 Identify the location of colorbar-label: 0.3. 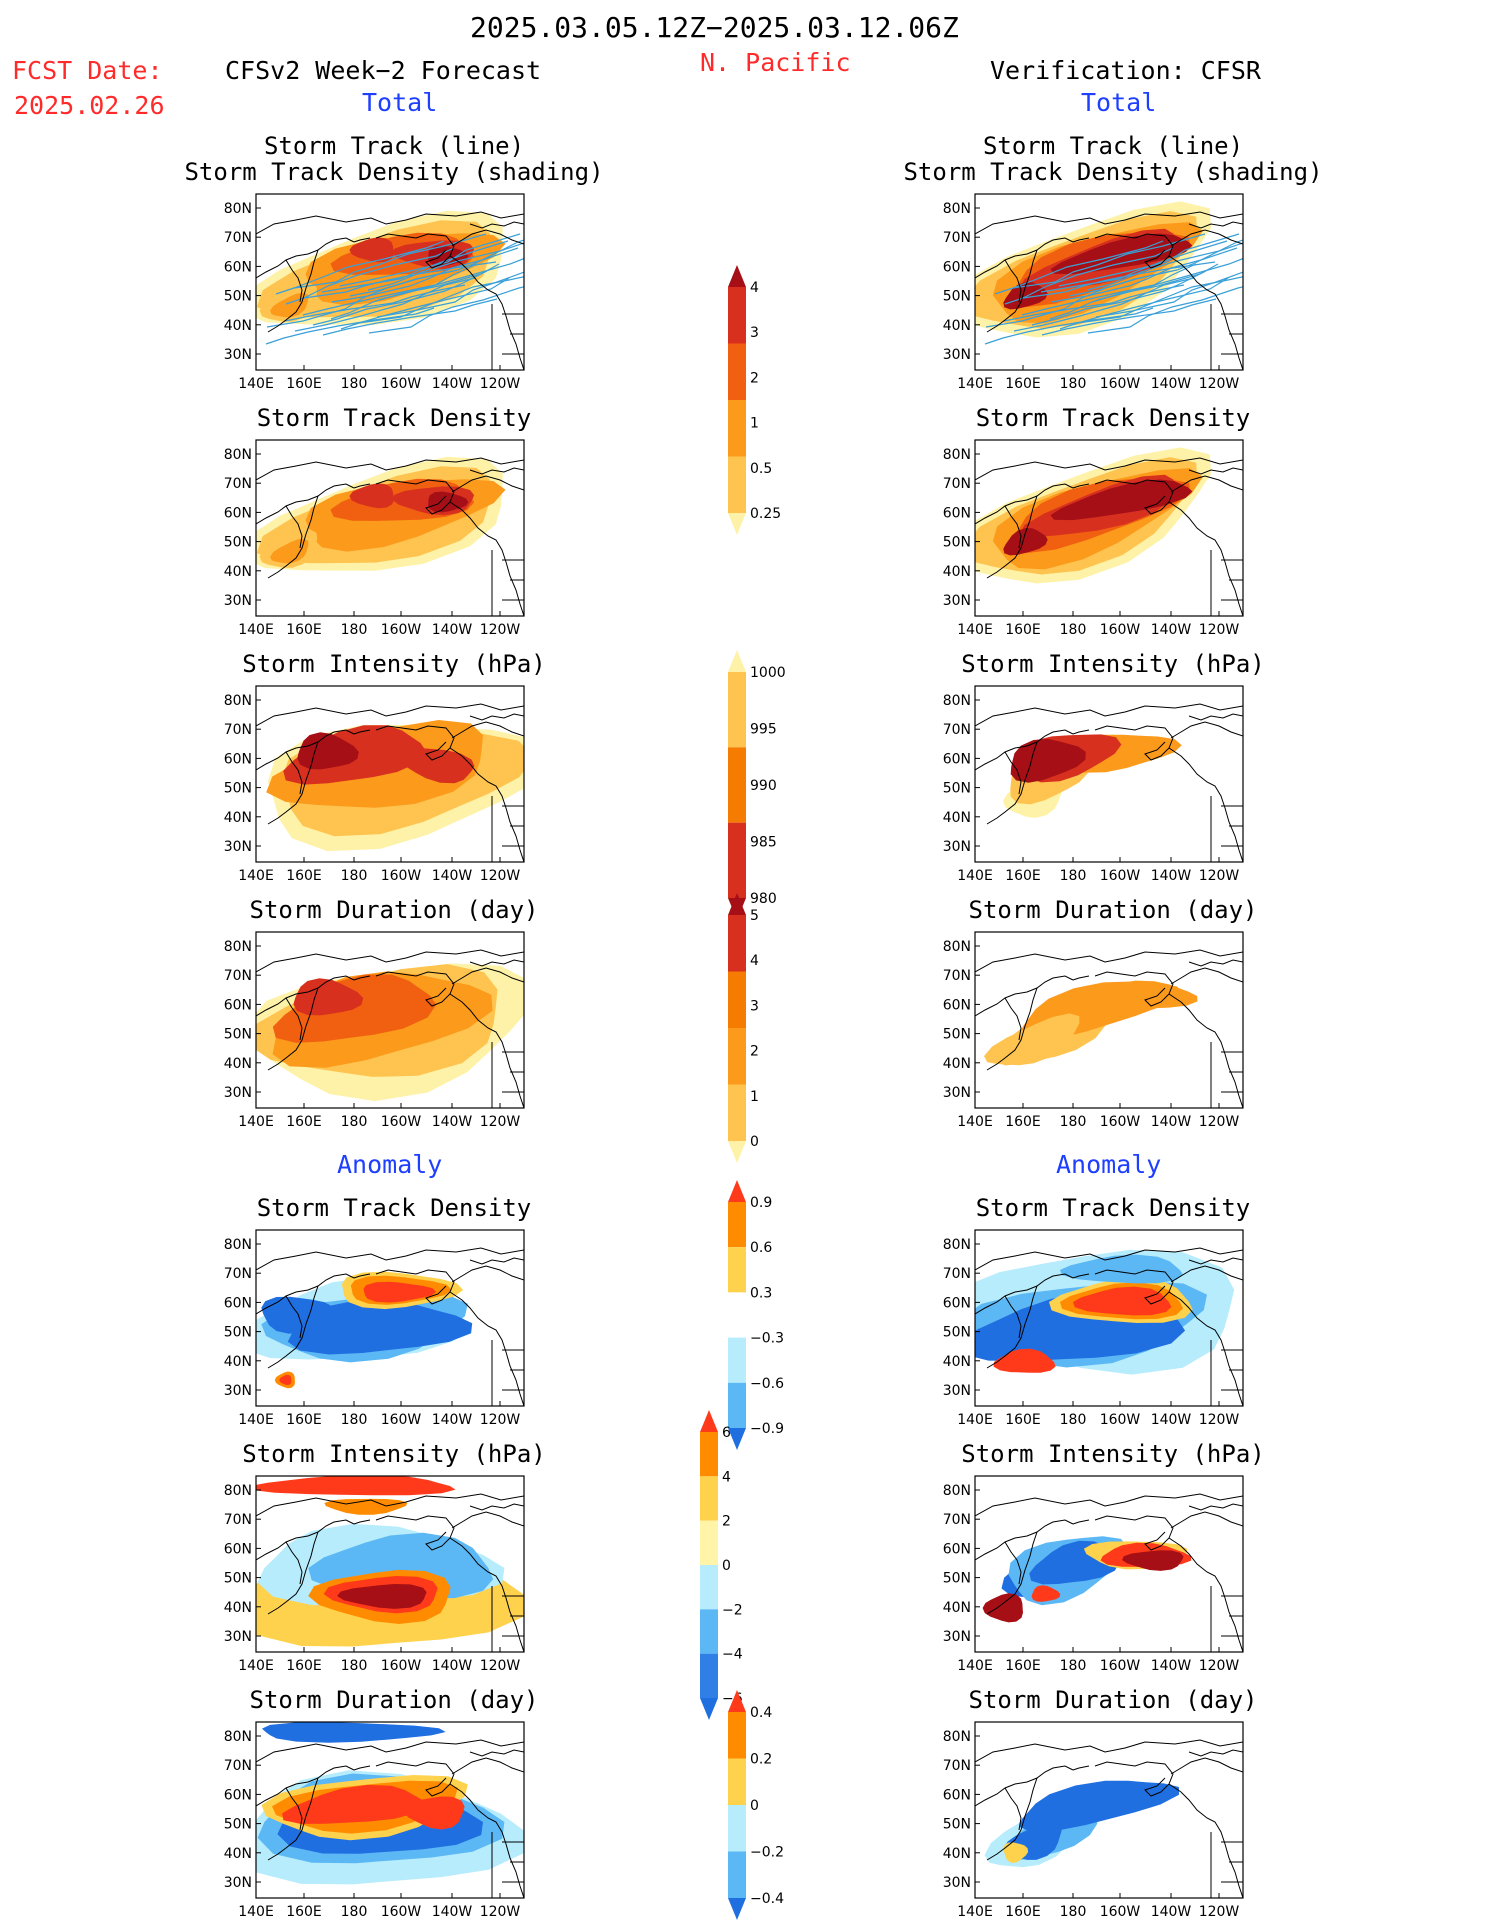
(761, 1293).